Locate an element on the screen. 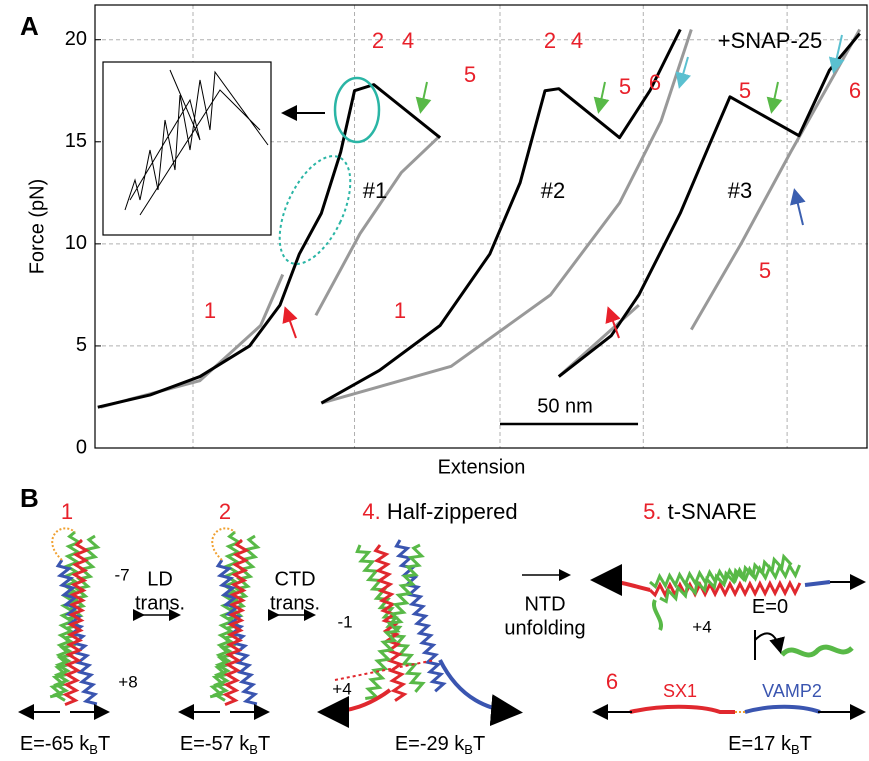 The height and width of the screenshot is (761, 869). state-name: Half-zippered is located at coordinates (449, 511).